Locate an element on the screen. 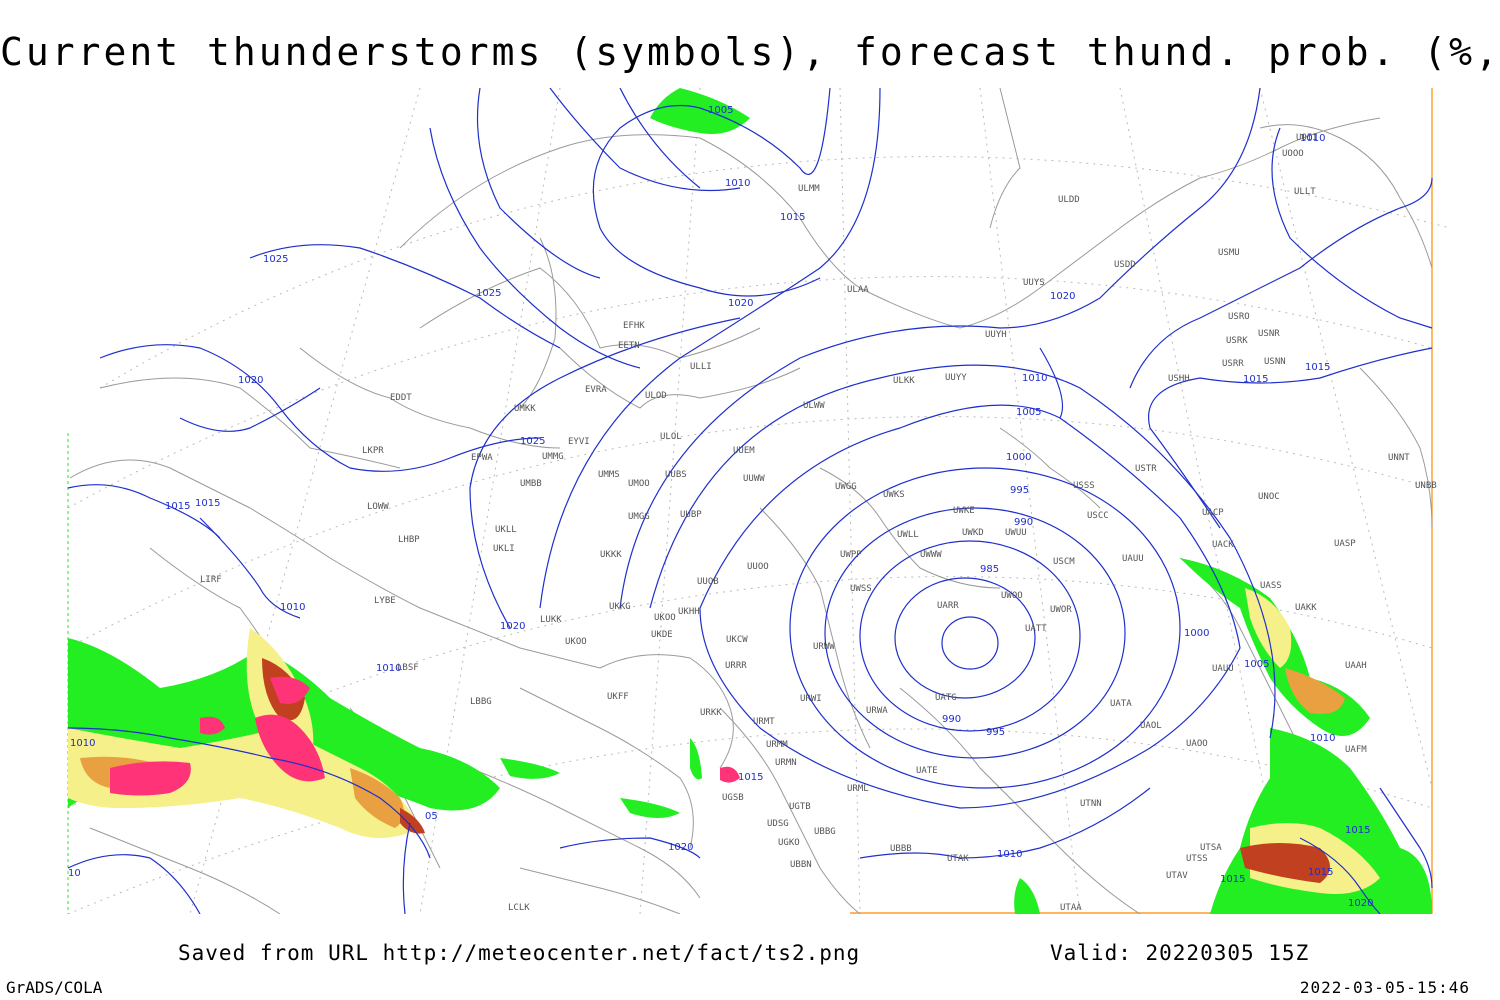  station-label: URRR is located at coordinates (736, 666).